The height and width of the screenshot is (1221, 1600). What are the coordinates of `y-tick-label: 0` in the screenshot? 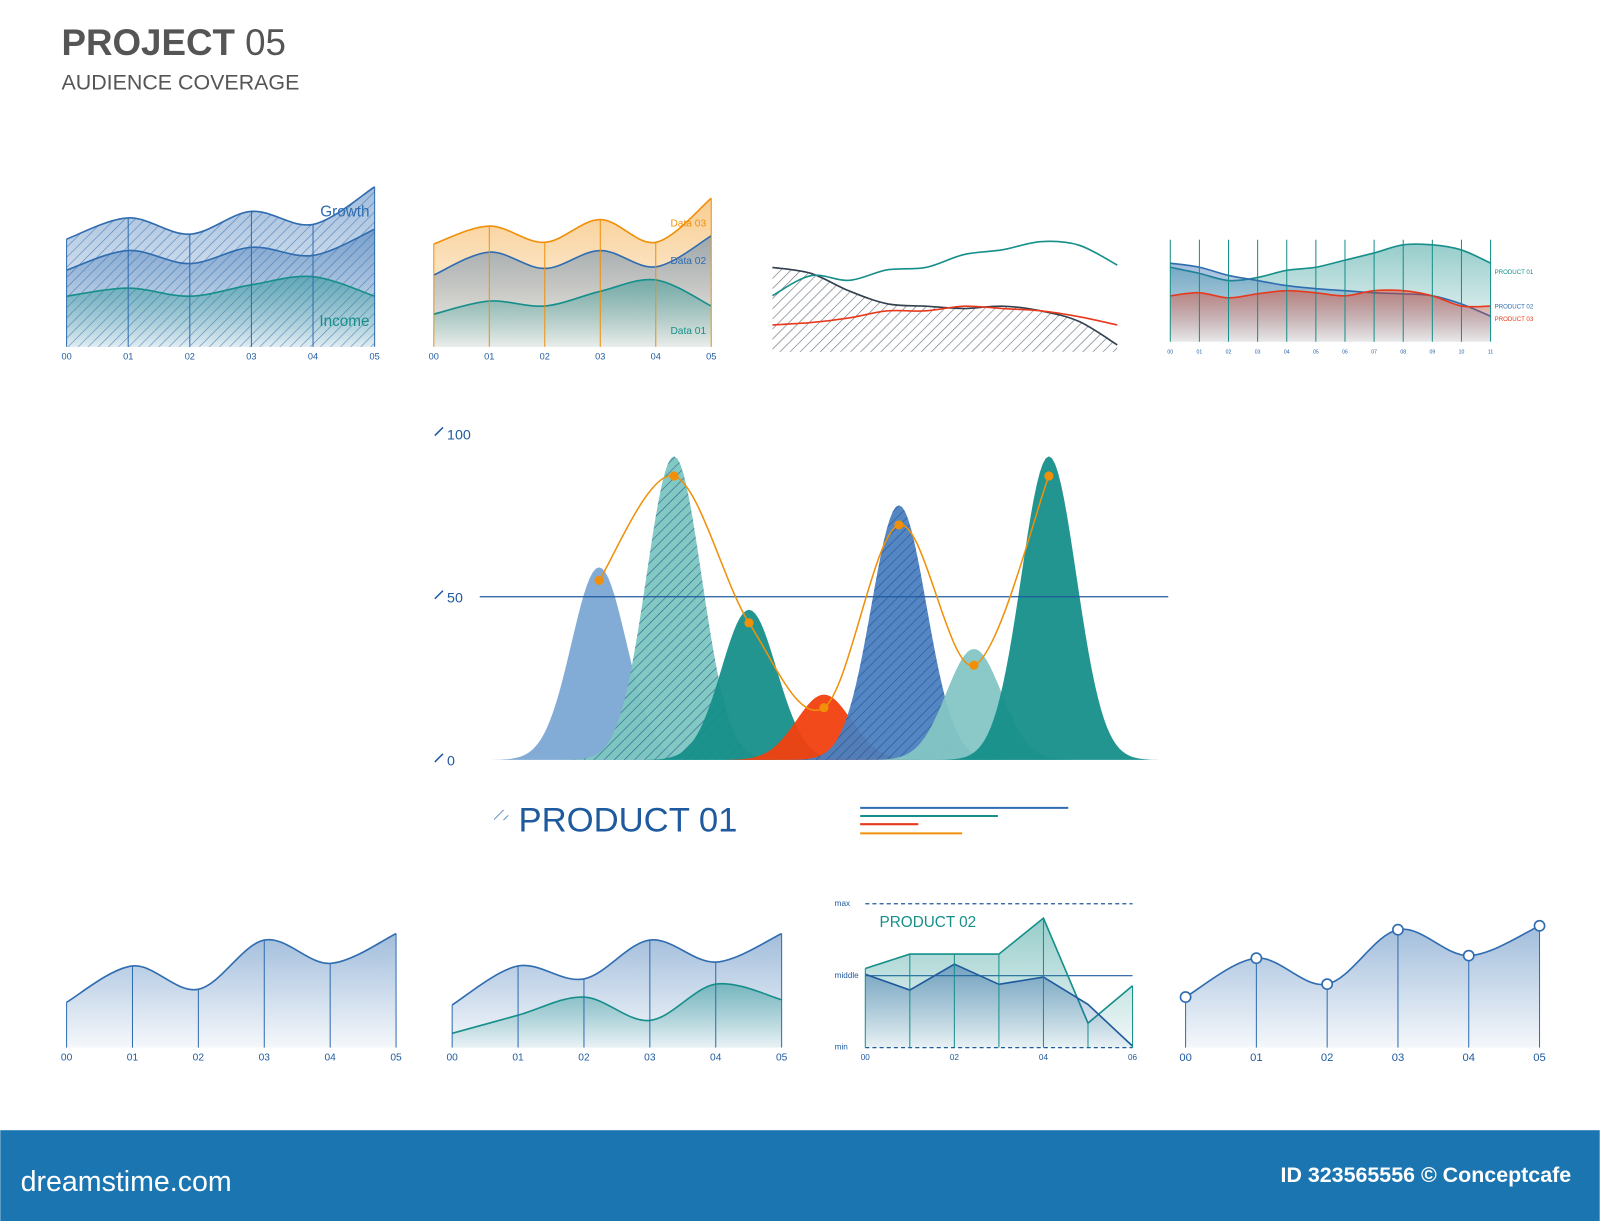 It's located at (451, 762).